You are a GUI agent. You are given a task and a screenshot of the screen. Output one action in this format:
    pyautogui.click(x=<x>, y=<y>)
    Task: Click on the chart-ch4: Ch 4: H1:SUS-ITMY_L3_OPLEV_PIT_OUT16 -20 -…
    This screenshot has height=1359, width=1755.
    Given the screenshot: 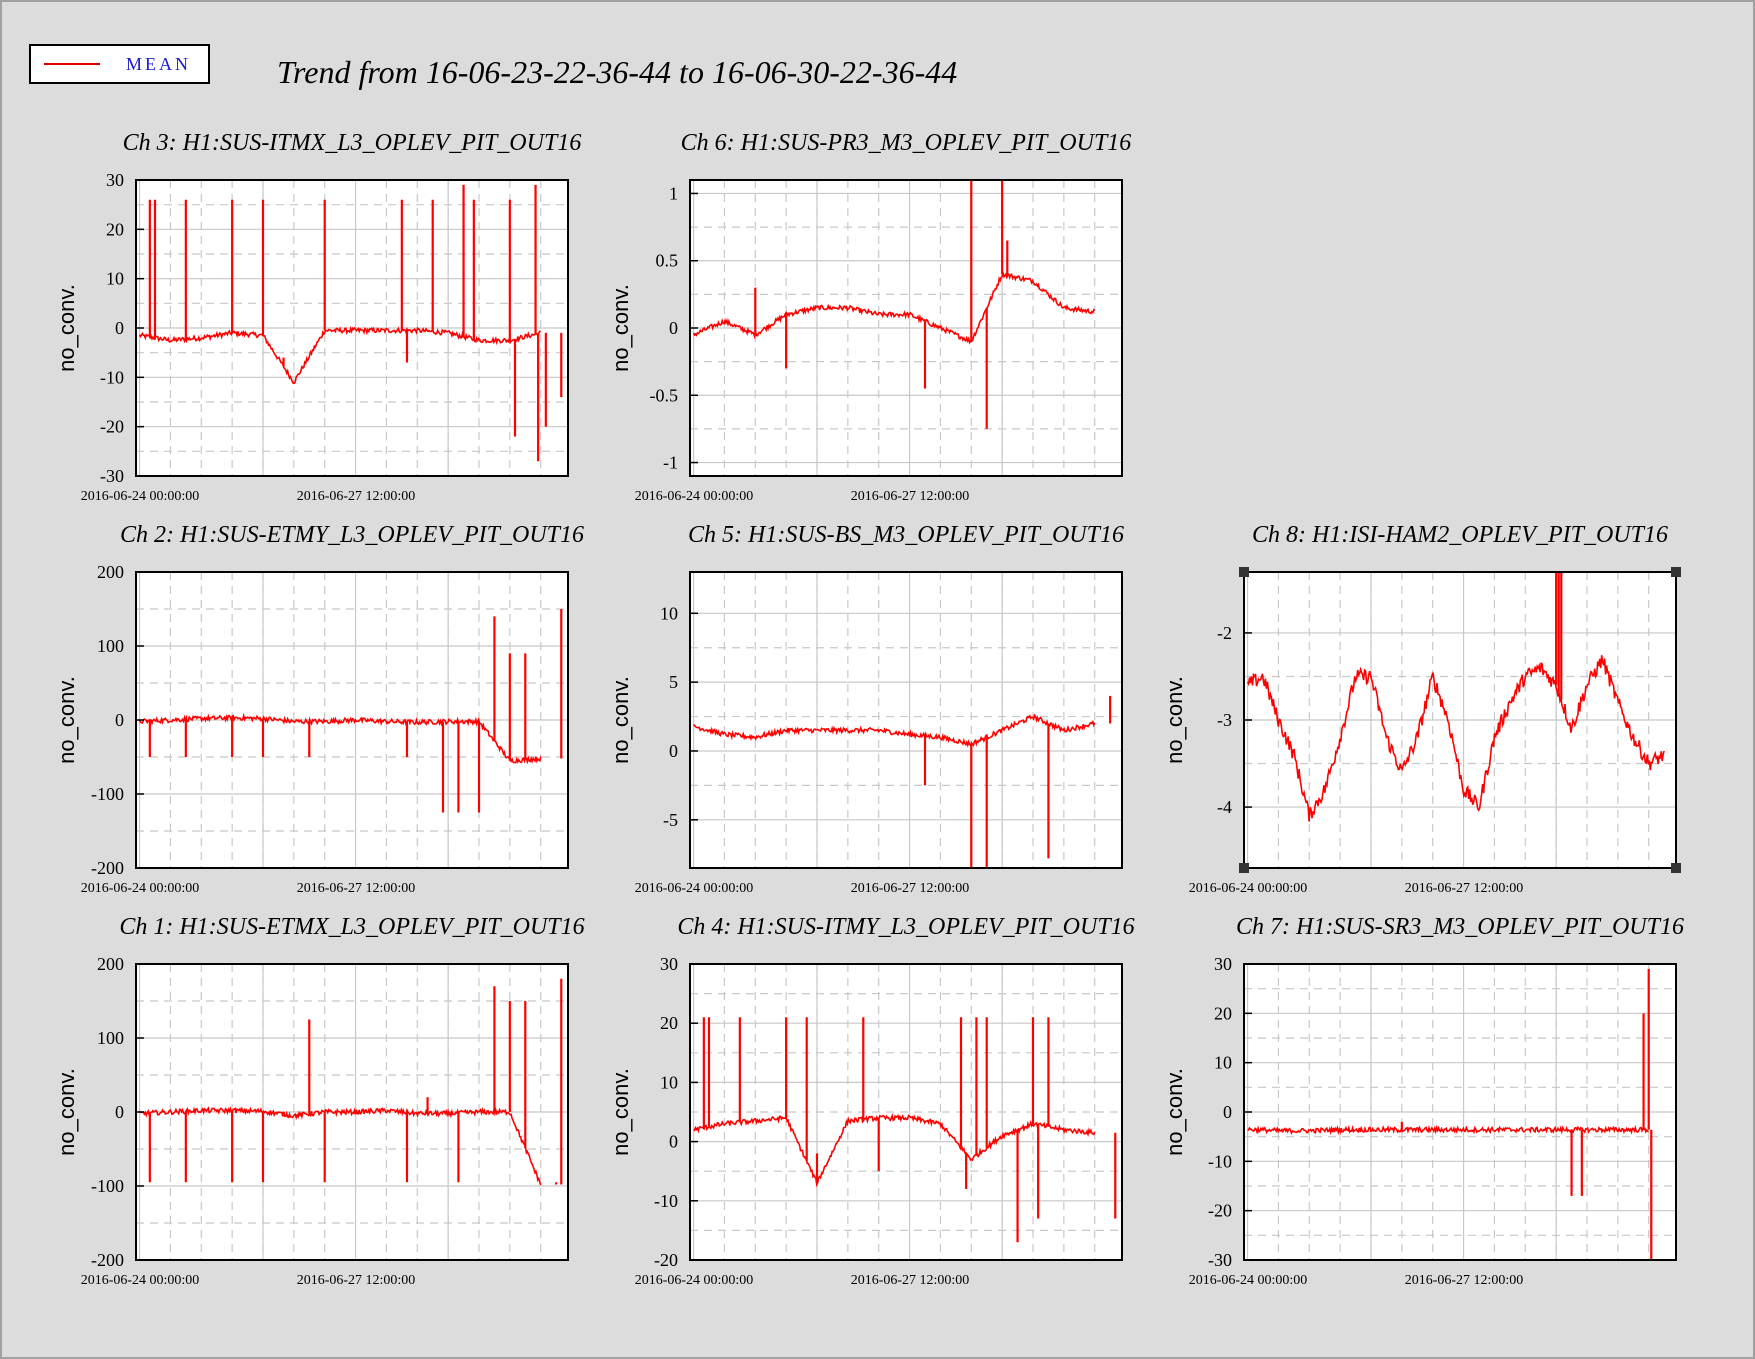 What is the action you would take?
    pyautogui.click(x=871, y=1101)
    